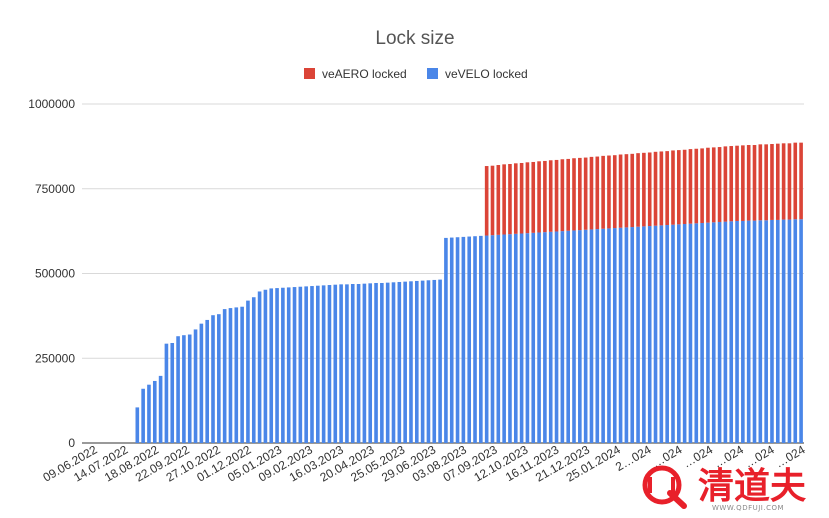 The height and width of the screenshot is (518, 829). I want to click on watermark: 清道夫 WWW.QDFUJI.COM, so click(724, 488).